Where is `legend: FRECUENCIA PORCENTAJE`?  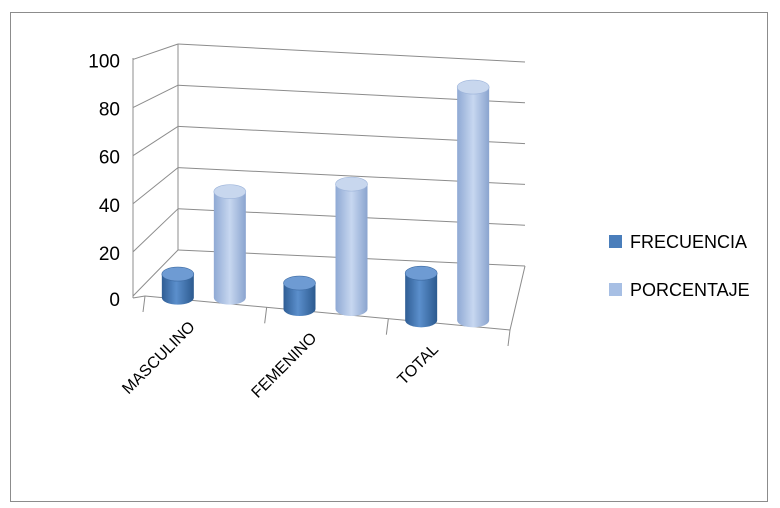
legend: FRECUENCIA PORCENTAJE is located at coordinates (679, 266).